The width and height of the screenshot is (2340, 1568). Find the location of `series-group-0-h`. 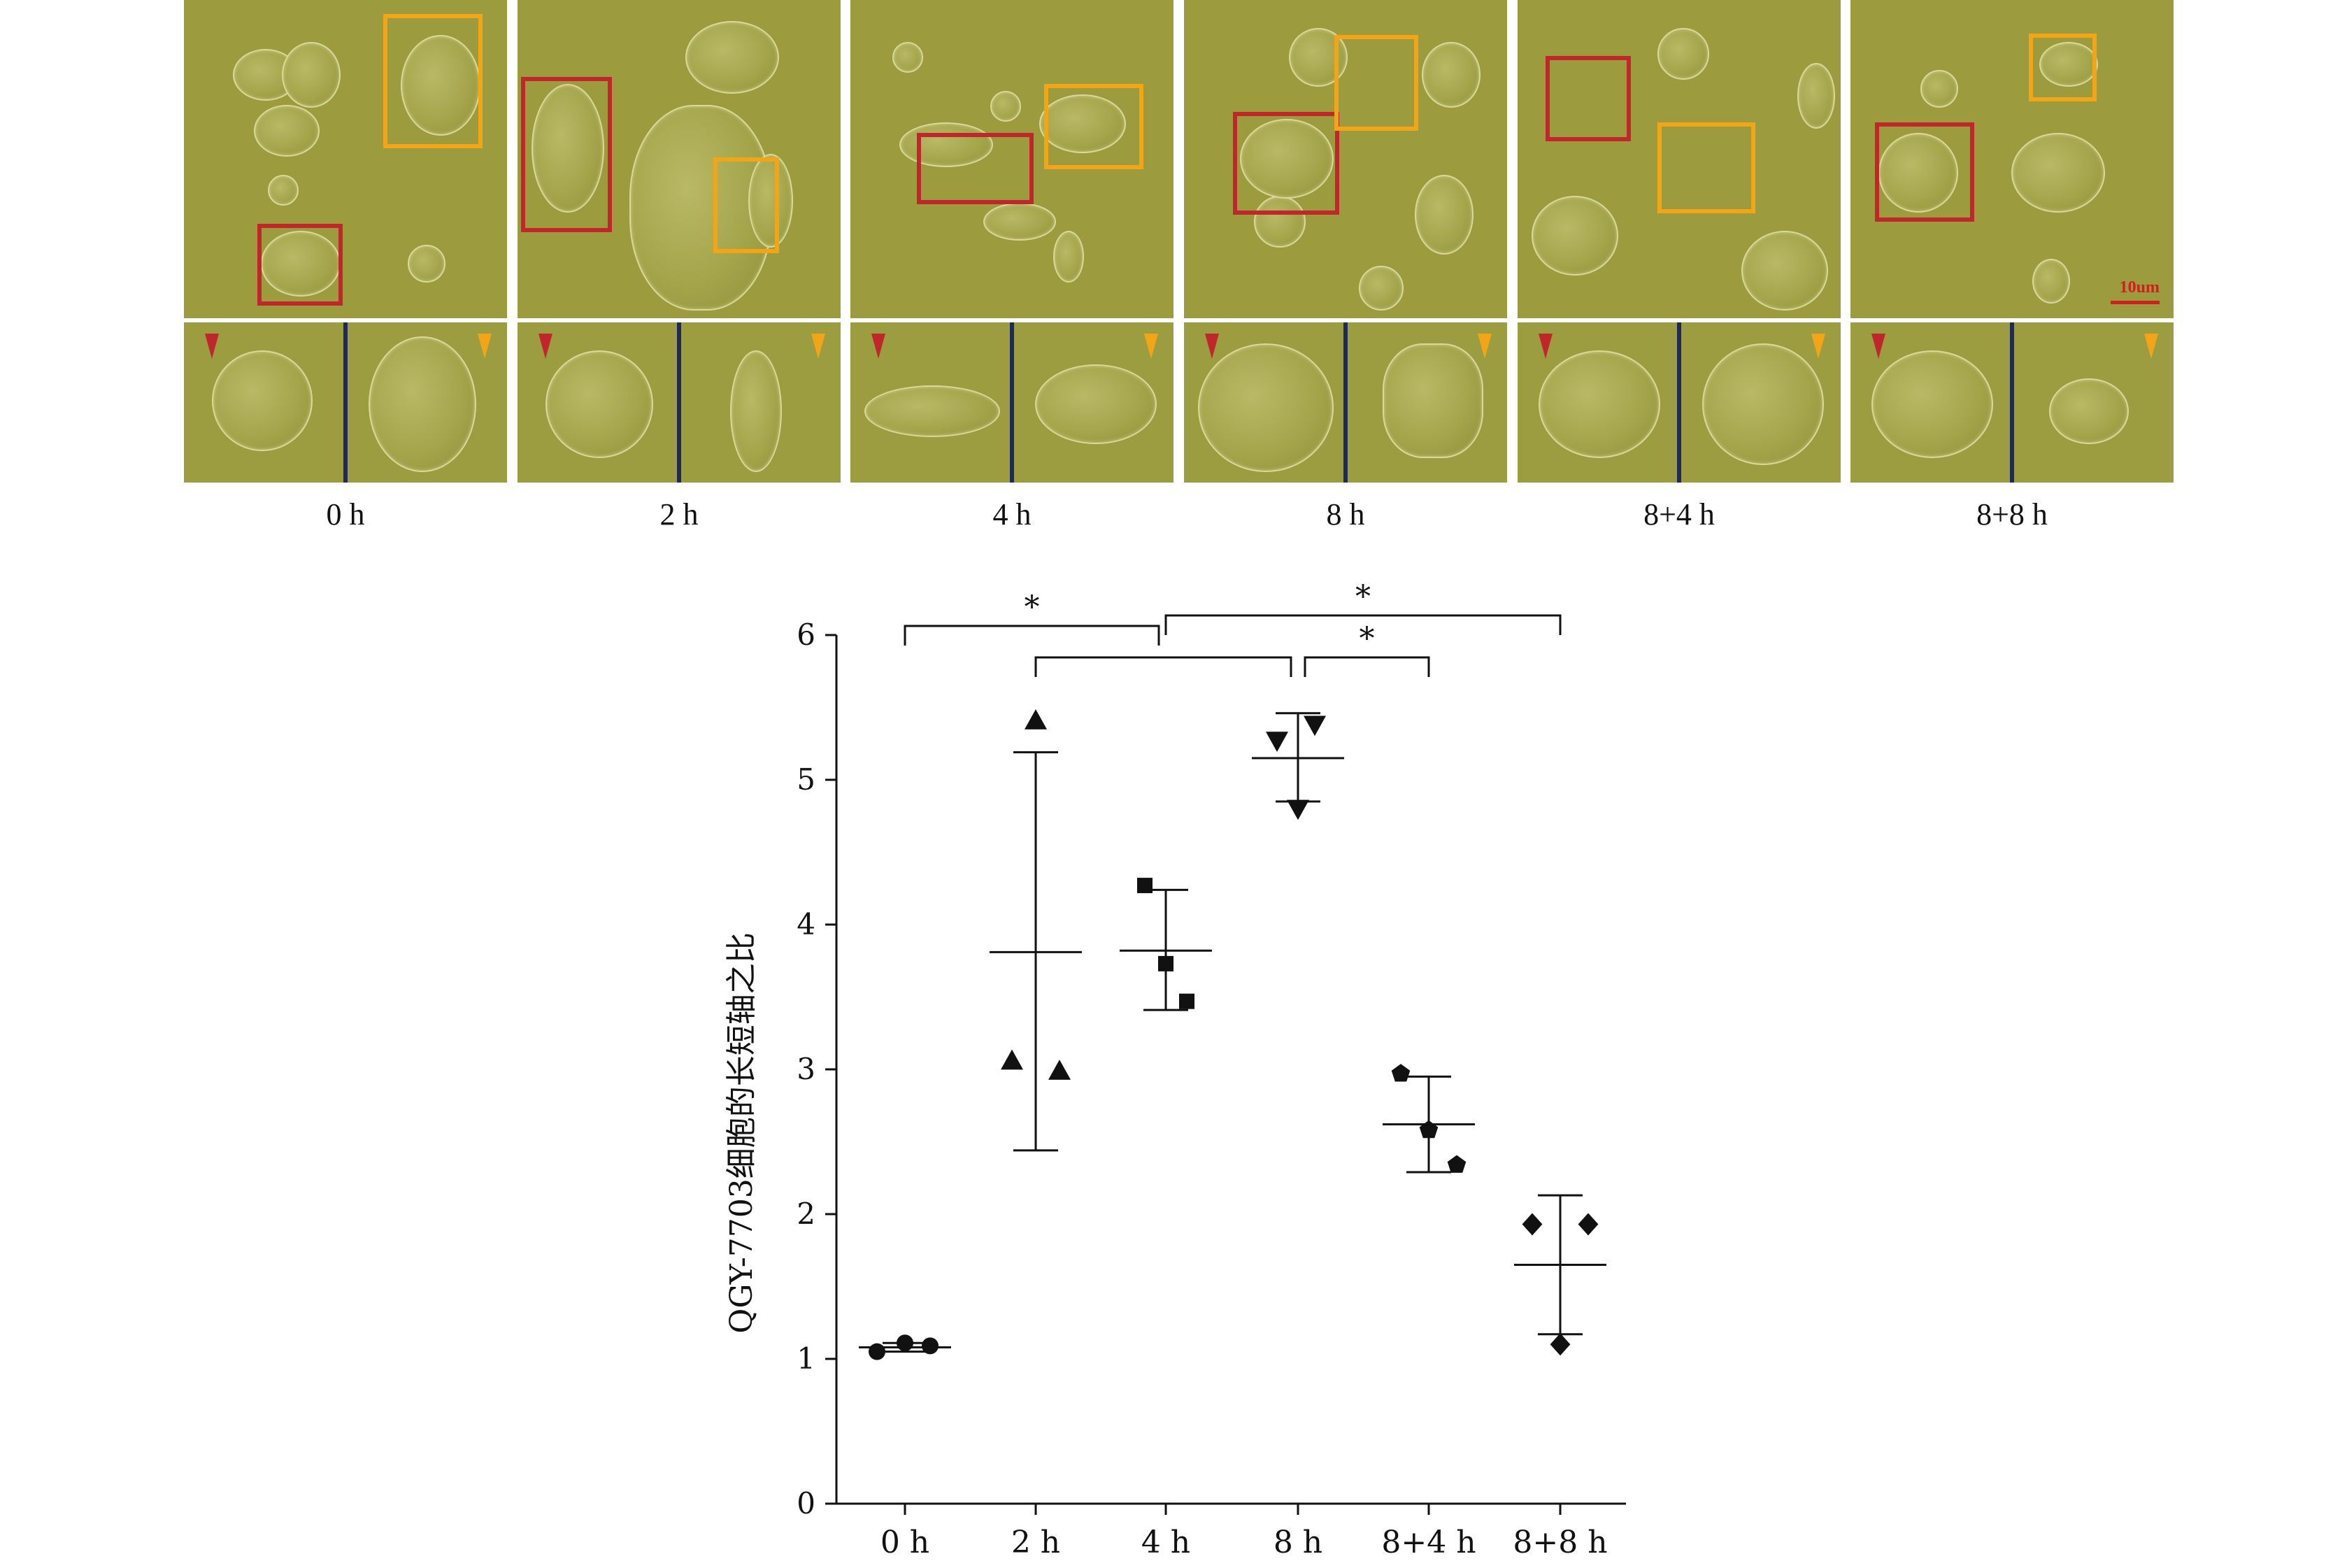

series-group-0-h is located at coordinates (905, 1347).